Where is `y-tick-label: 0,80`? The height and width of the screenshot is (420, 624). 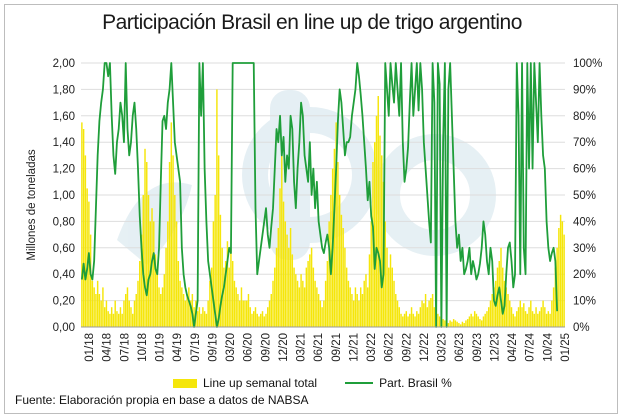
y-tick-label: 0,80 is located at coordinates (64, 222).